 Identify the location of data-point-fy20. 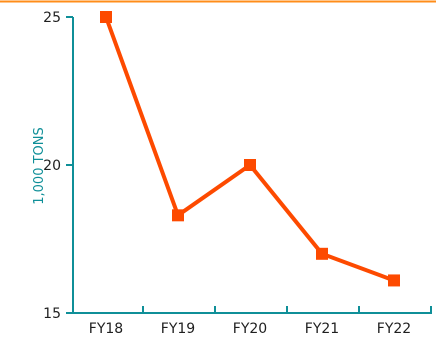
(250, 165).